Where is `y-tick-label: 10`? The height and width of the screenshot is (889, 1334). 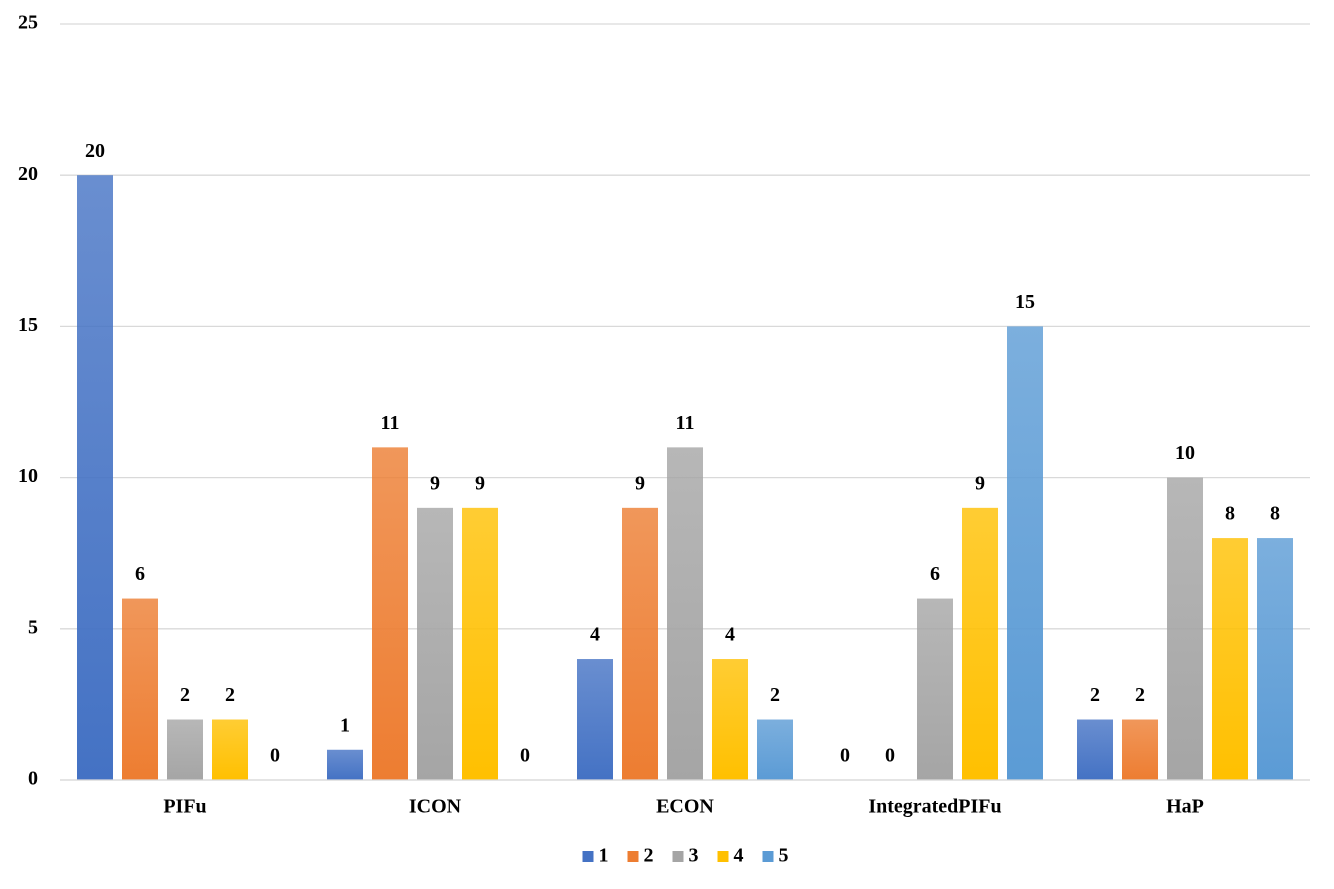 y-tick-label: 10 is located at coordinates (28, 476).